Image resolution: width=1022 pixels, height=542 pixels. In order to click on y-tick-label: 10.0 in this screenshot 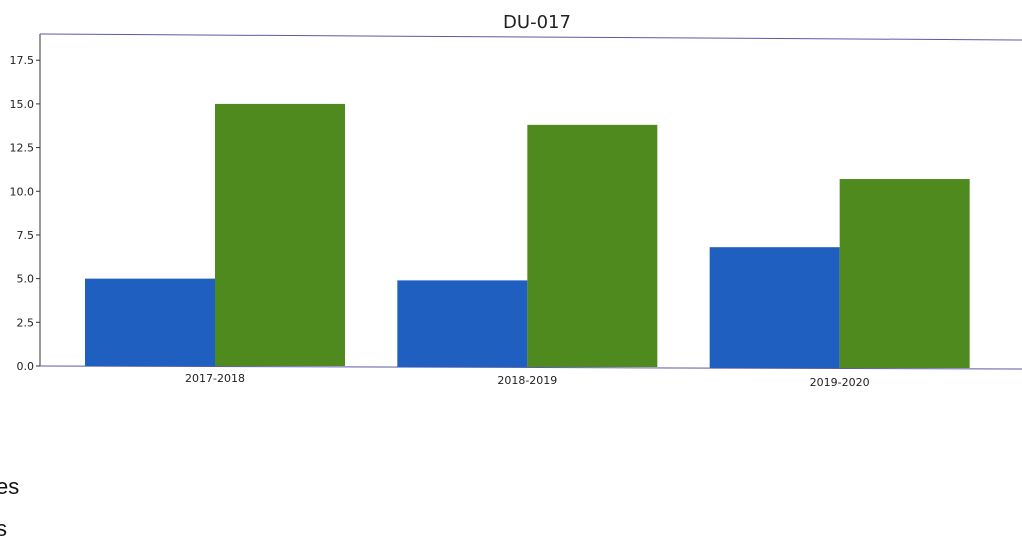, I will do `click(22, 191)`.